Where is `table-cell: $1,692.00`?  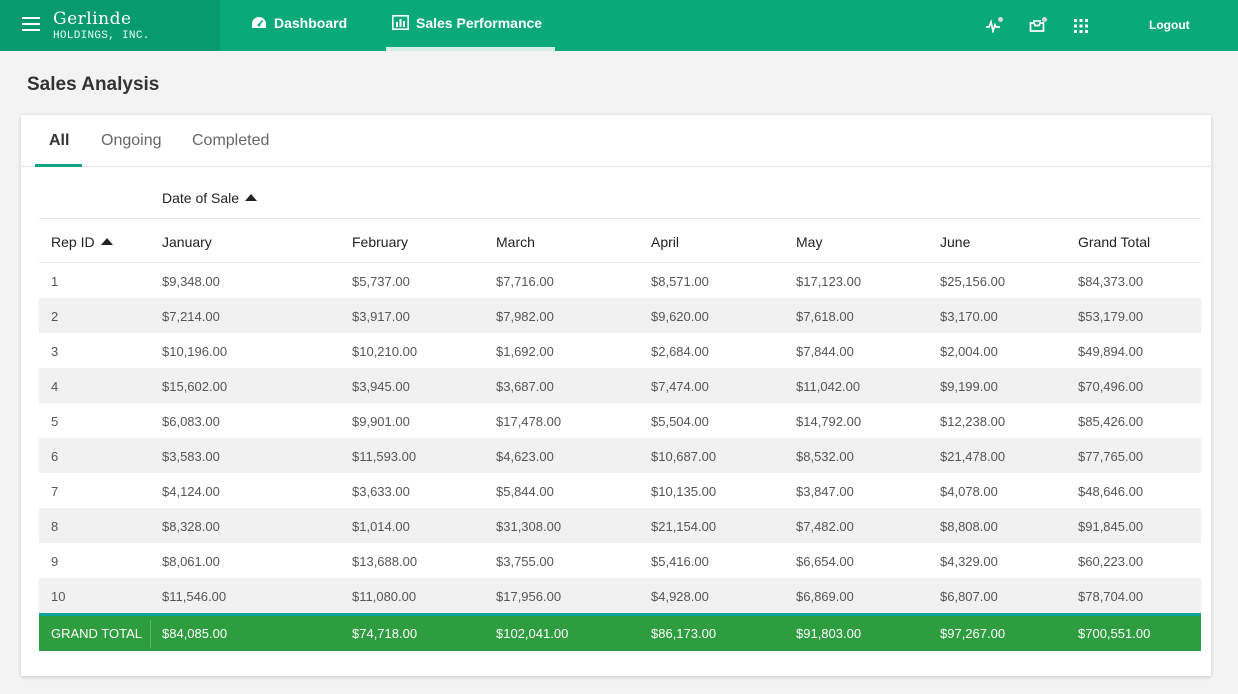
table-cell: $1,692.00 is located at coordinates (525, 351).